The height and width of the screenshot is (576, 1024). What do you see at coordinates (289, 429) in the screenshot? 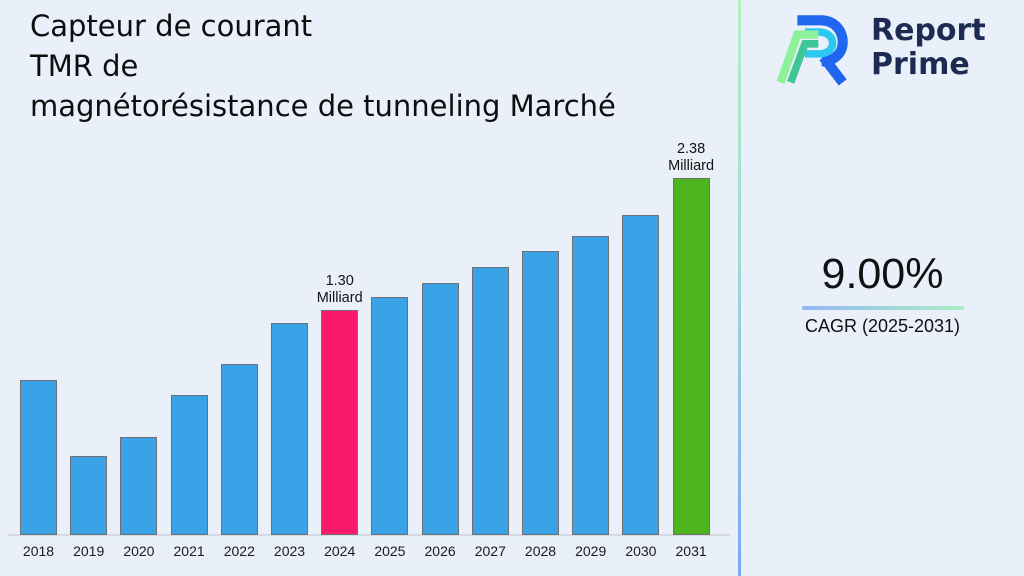
I see `bar-2023` at bounding box center [289, 429].